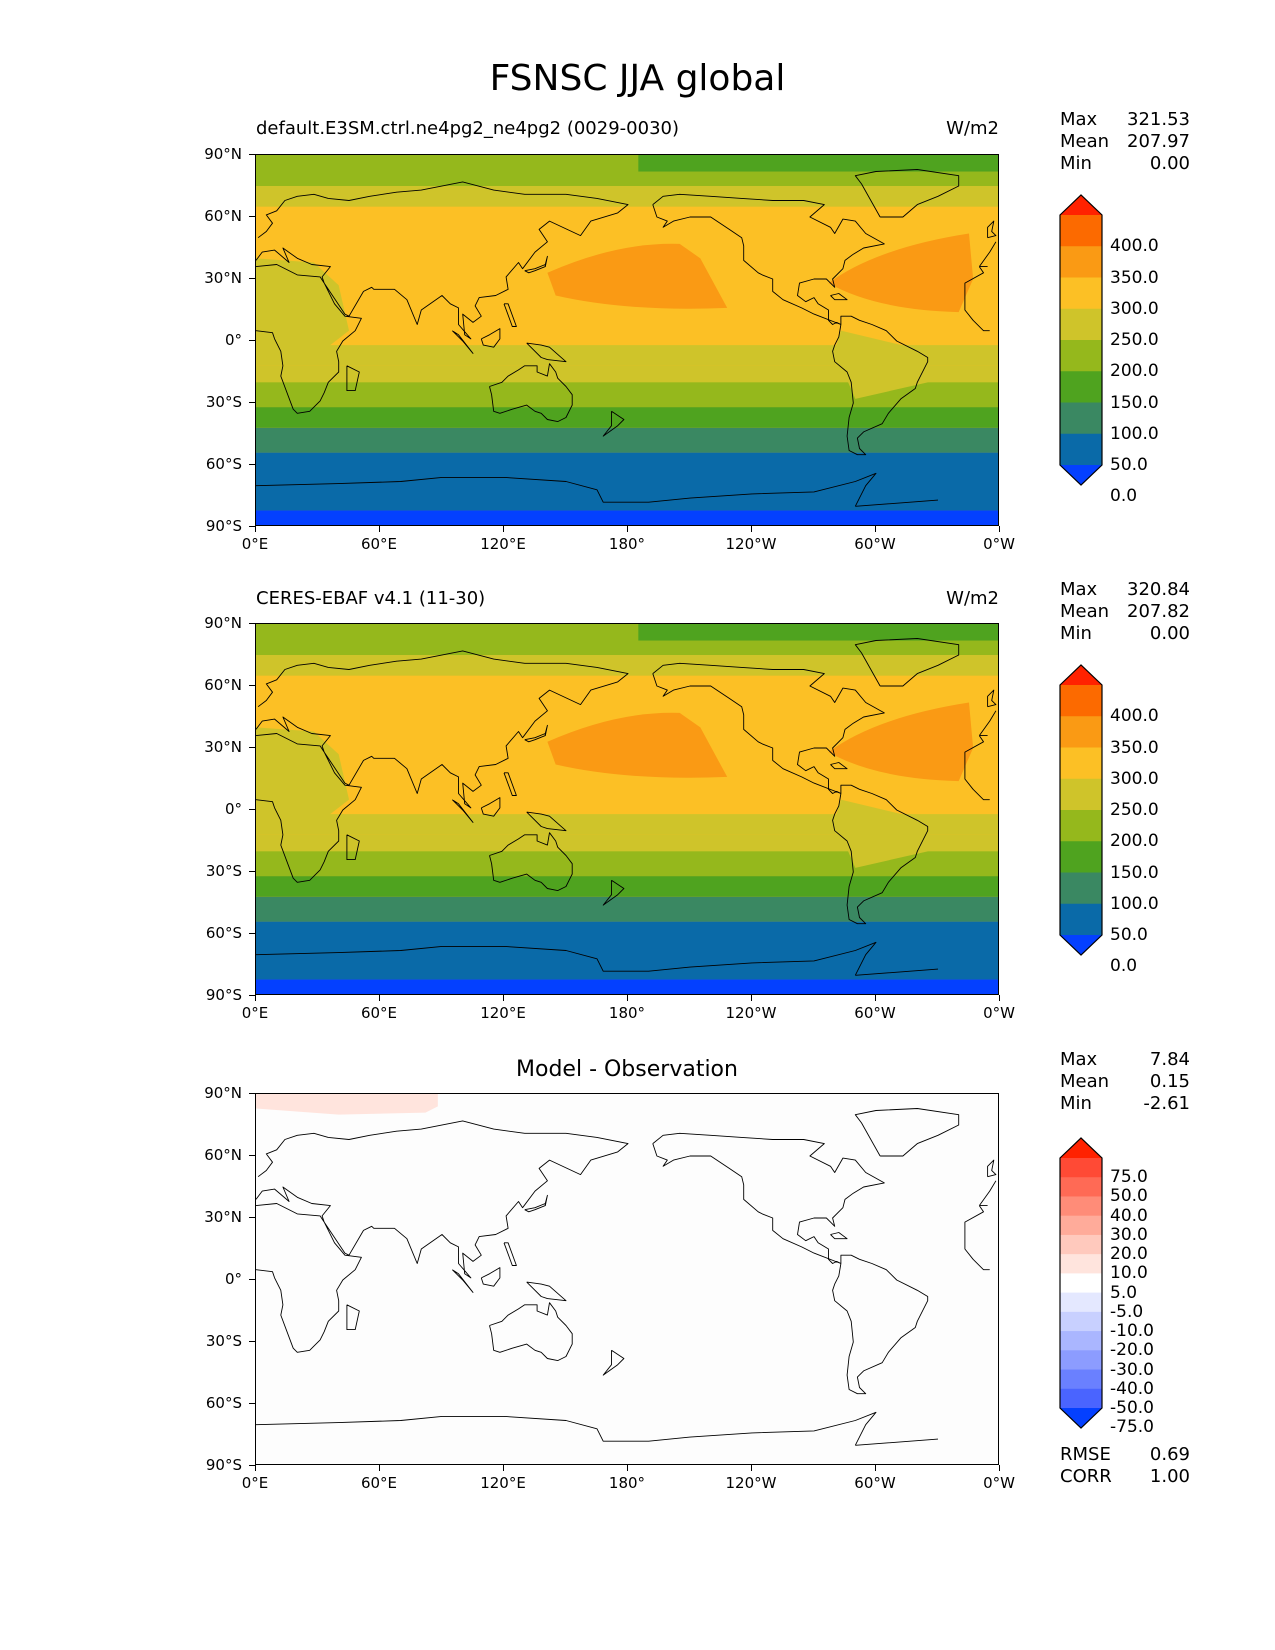 The width and height of the screenshot is (1275, 1650). What do you see at coordinates (1158, 119) in the screenshot?
I see `stat-value: 321.53` at bounding box center [1158, 119].